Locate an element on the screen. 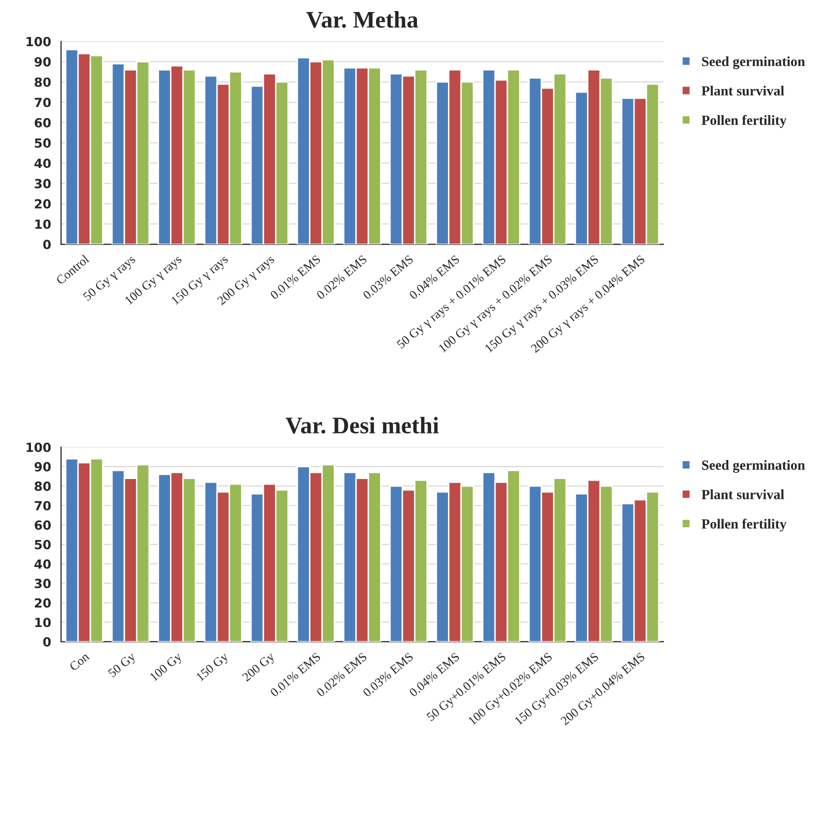  x-tick-label: 150 Gy is located at coordinates (213, 668).